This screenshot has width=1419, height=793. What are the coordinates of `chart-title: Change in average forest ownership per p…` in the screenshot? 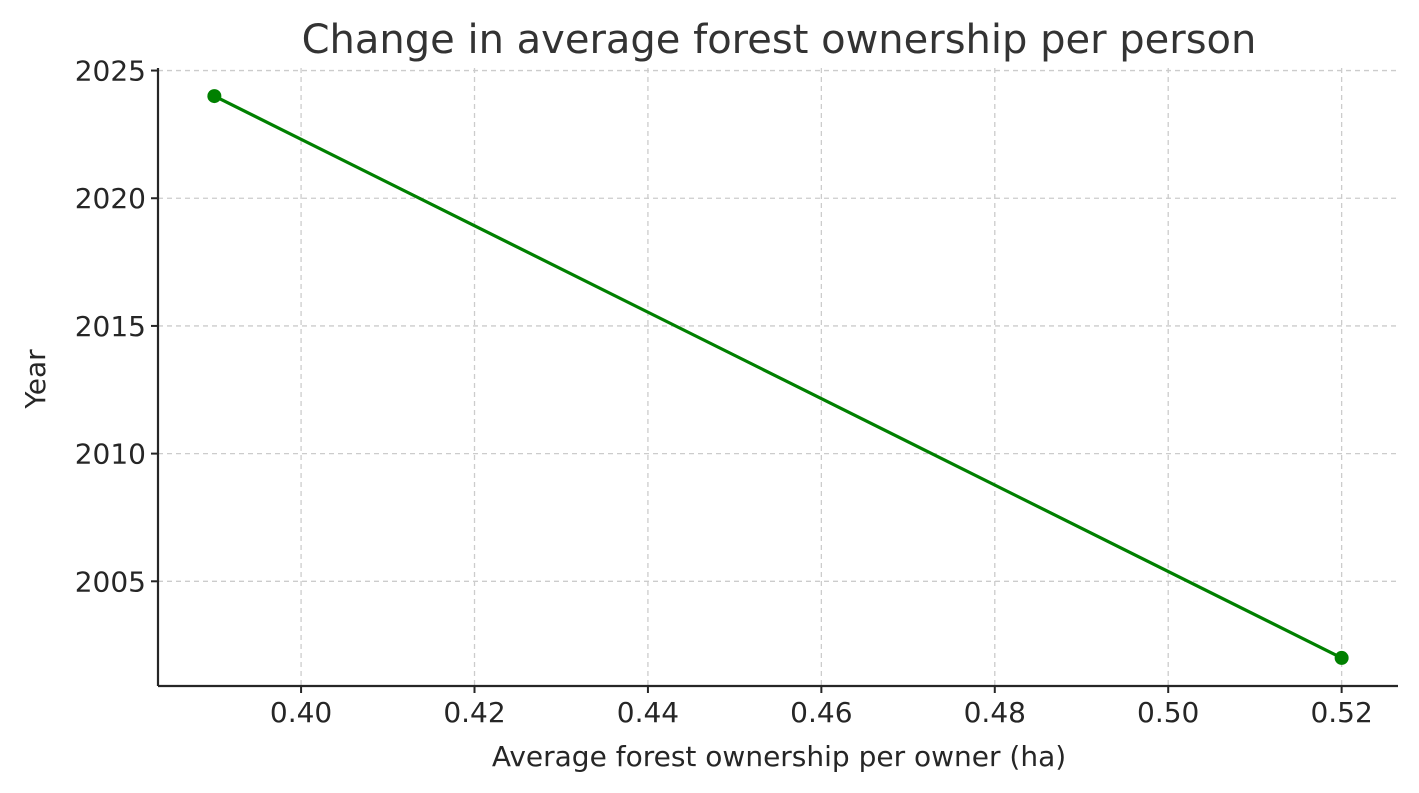 It's located at (779, 40).